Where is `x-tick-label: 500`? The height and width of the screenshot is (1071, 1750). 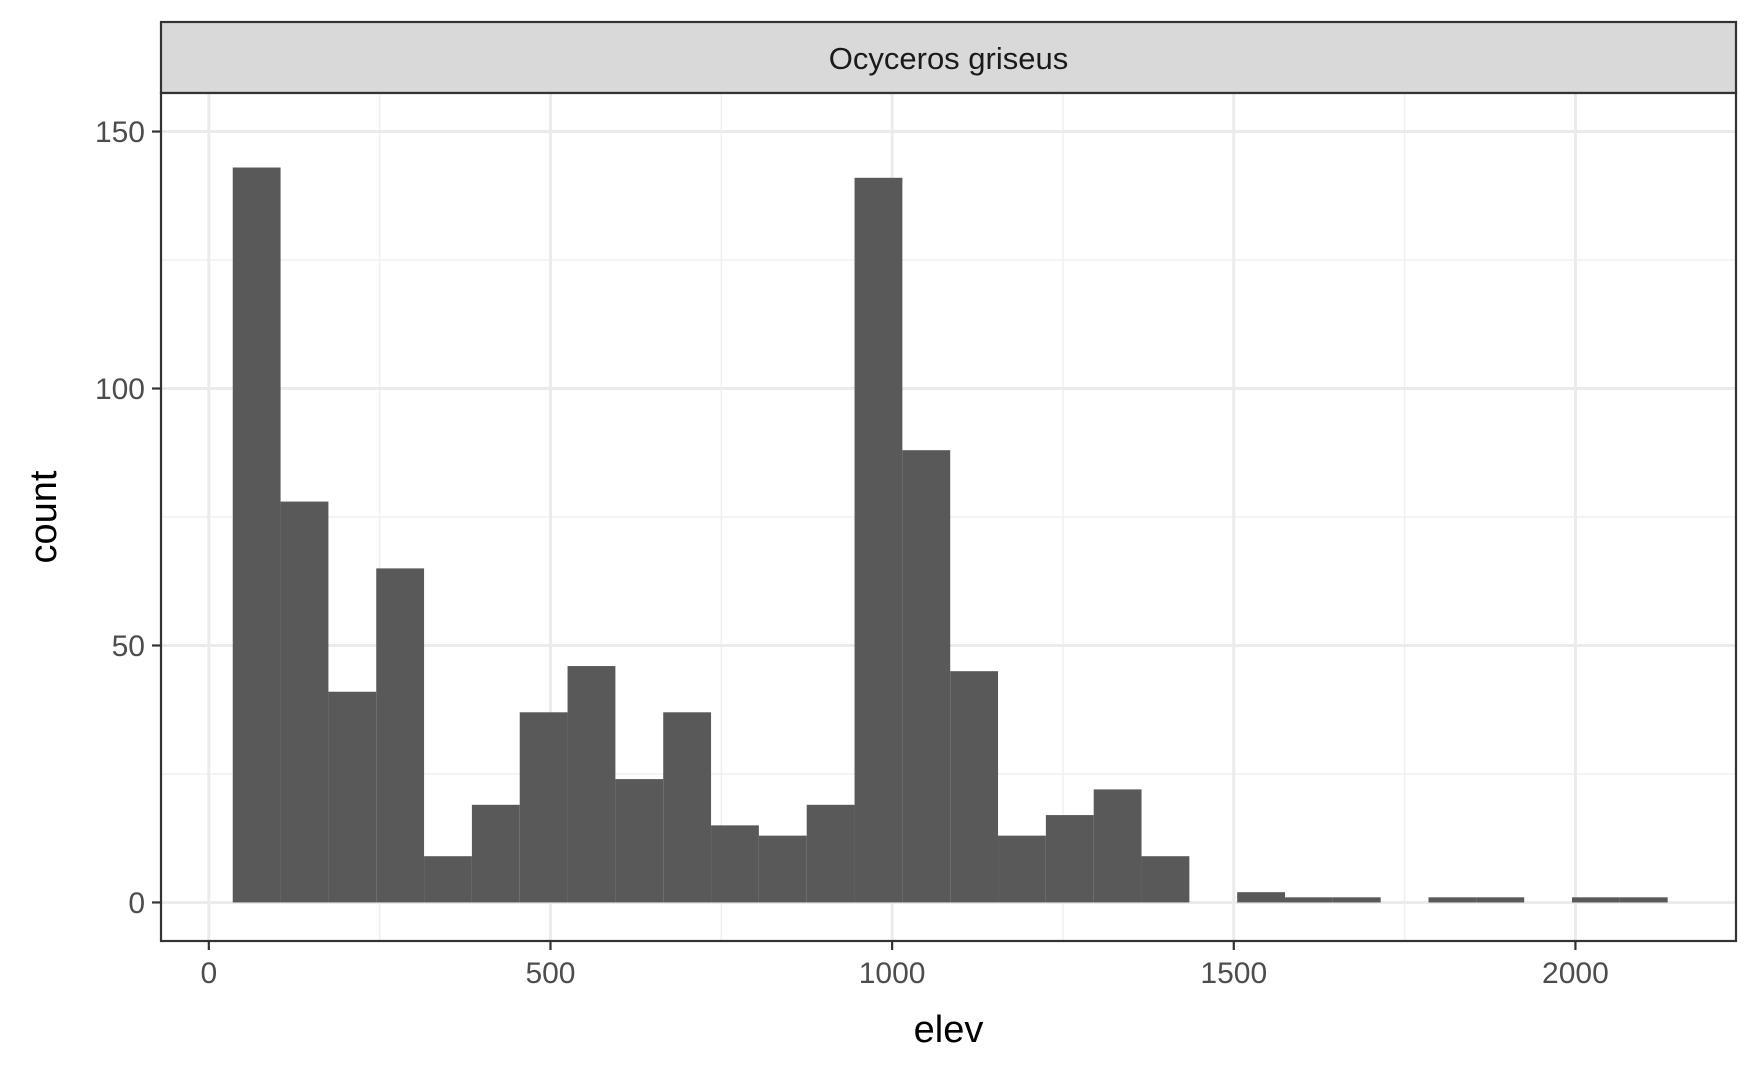 x-tick-label: 500 is located at coordinates (550, 973).